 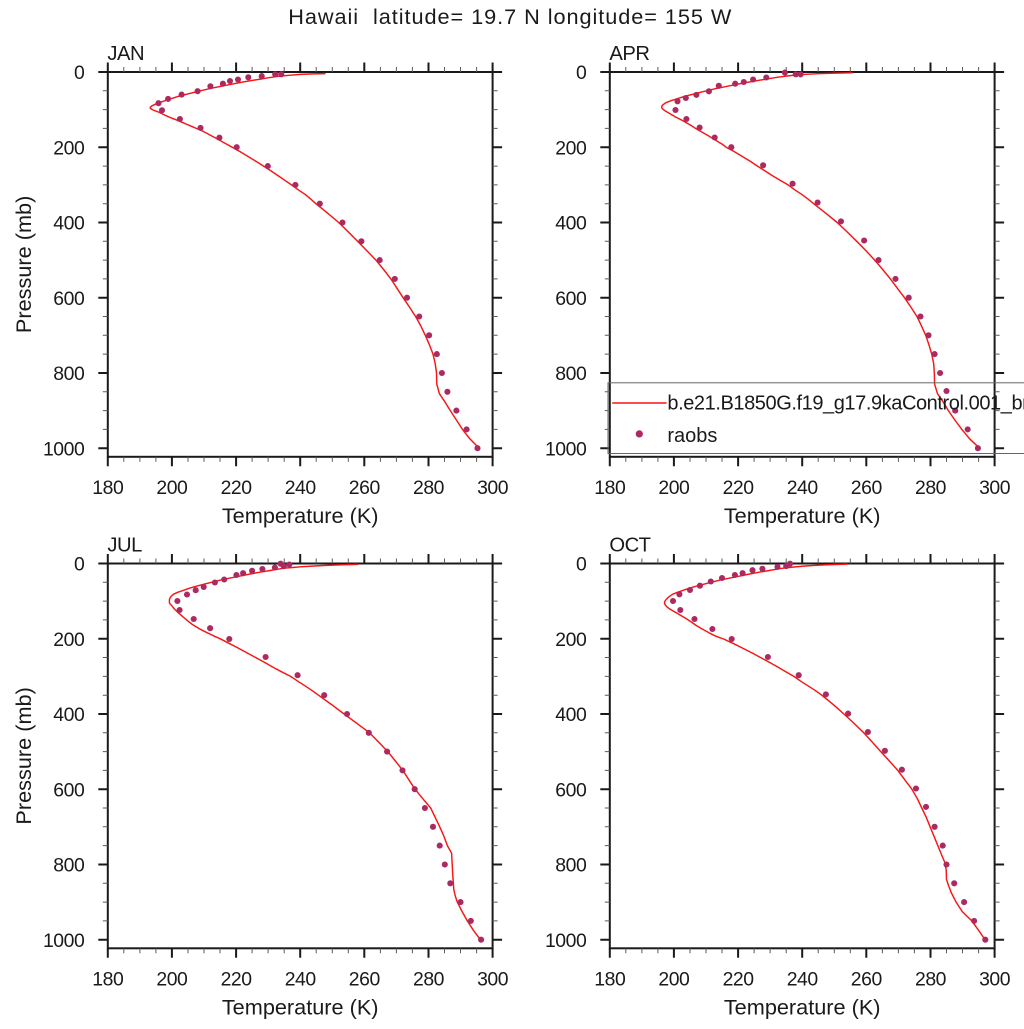 What do you see at coordinates (510, 16) in the screenshot?
I see `svg-text:Hawaii latitude= 19.7 N longi: Hawaii latitude= 19.7 N longitude= 155 W` at bounding box center [510, 16].